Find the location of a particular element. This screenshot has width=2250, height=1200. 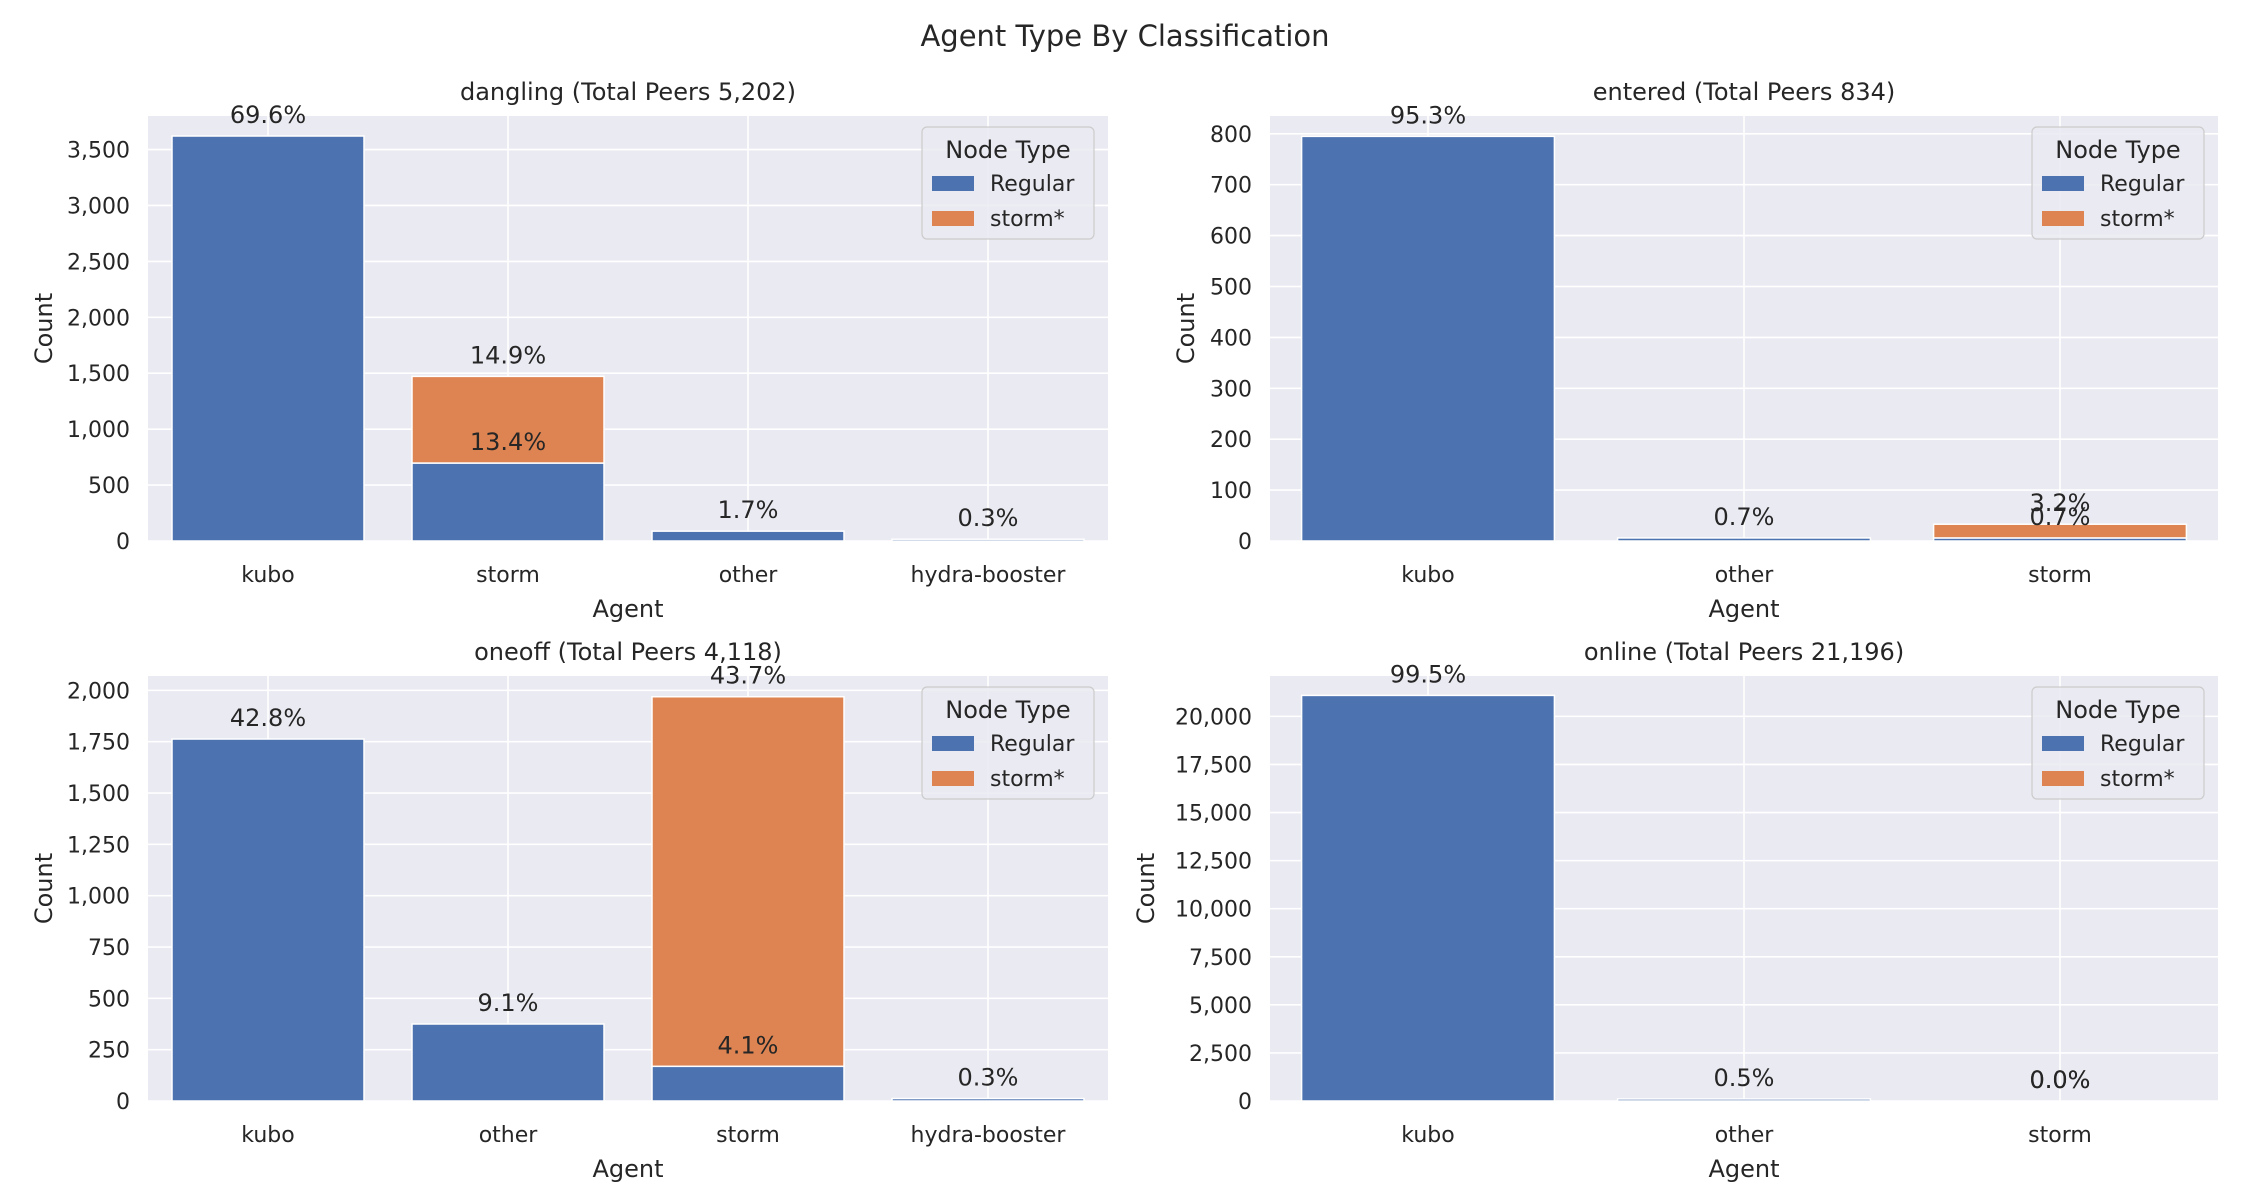

bar-annotation: 69.6% is located at coordinates (268, 115).